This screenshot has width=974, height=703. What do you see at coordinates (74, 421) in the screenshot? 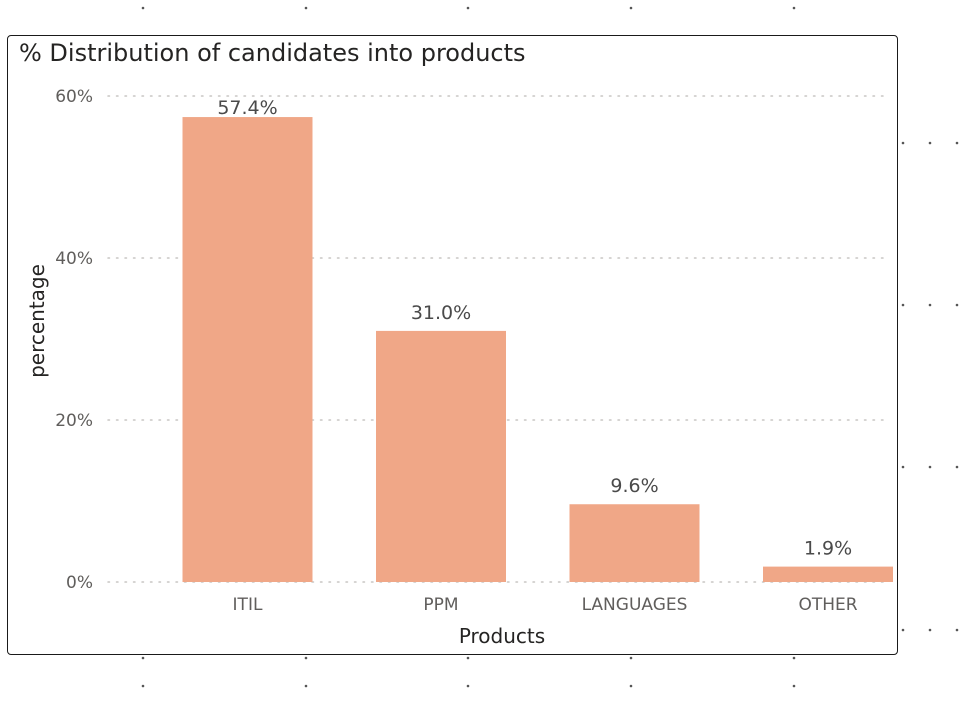
I see `y-tick-label: 20%` at bounding box center [74, 421].